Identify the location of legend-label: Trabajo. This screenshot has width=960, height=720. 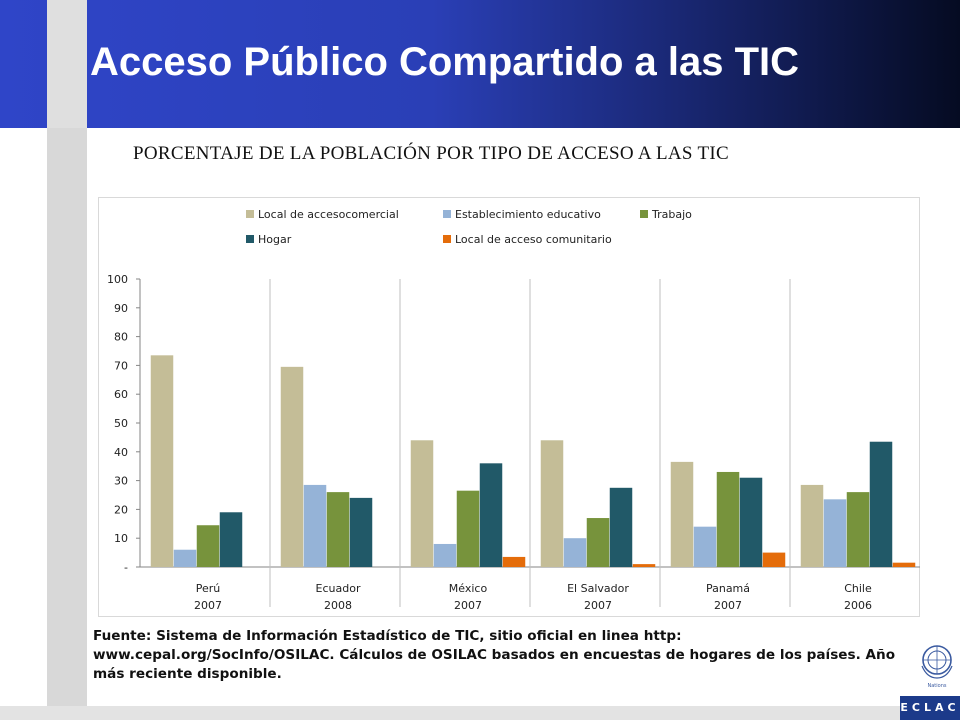
(671, 214).